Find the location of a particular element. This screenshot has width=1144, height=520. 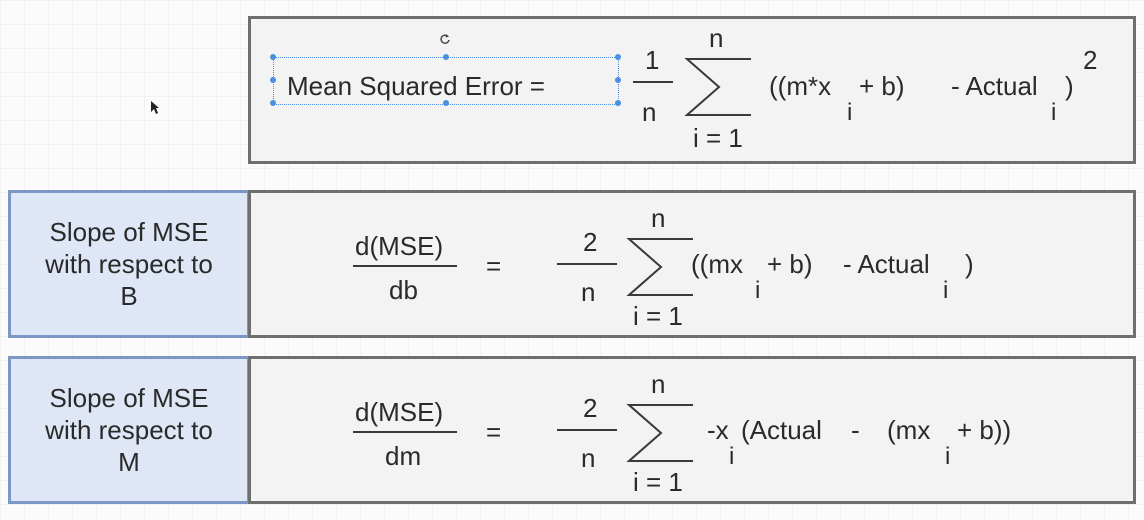

row-m-frac-bar is located at coordinates (587, 430).